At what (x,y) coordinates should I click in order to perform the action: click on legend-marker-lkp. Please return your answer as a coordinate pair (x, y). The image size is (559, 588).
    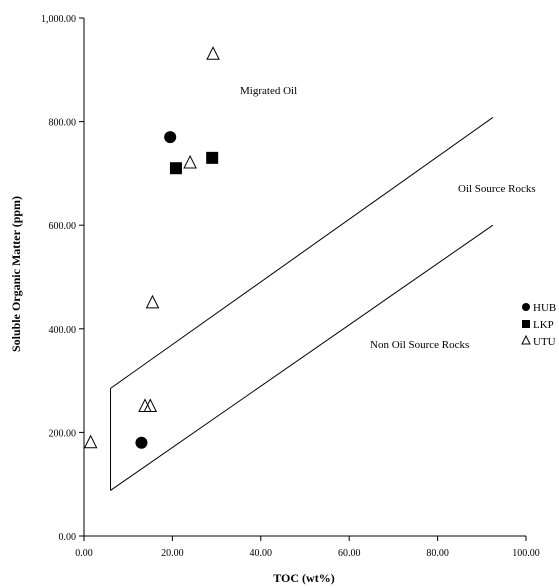
    Looking at the image, I should click on (526, 324).